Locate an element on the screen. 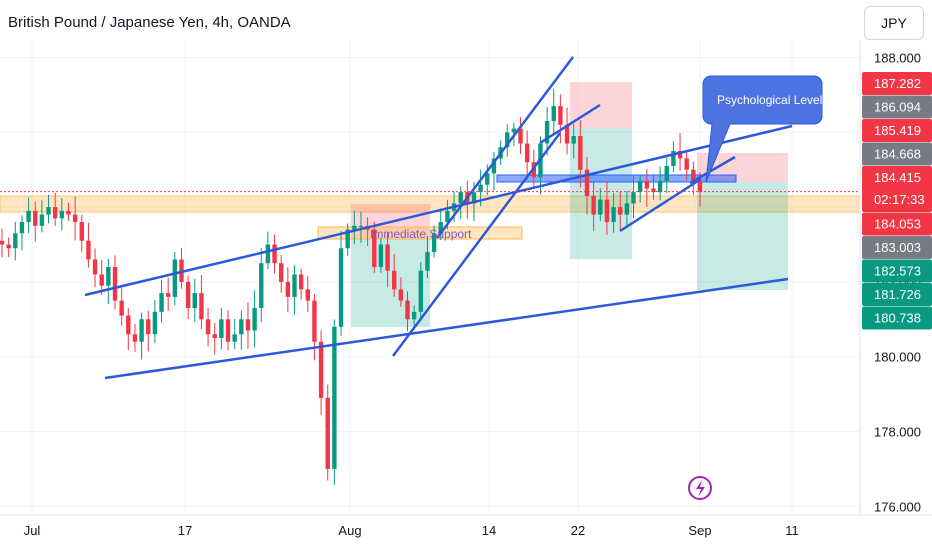 The height and width of the screenshot is (550, 932). position-box-3-profit is located at coordinates (742, 236).